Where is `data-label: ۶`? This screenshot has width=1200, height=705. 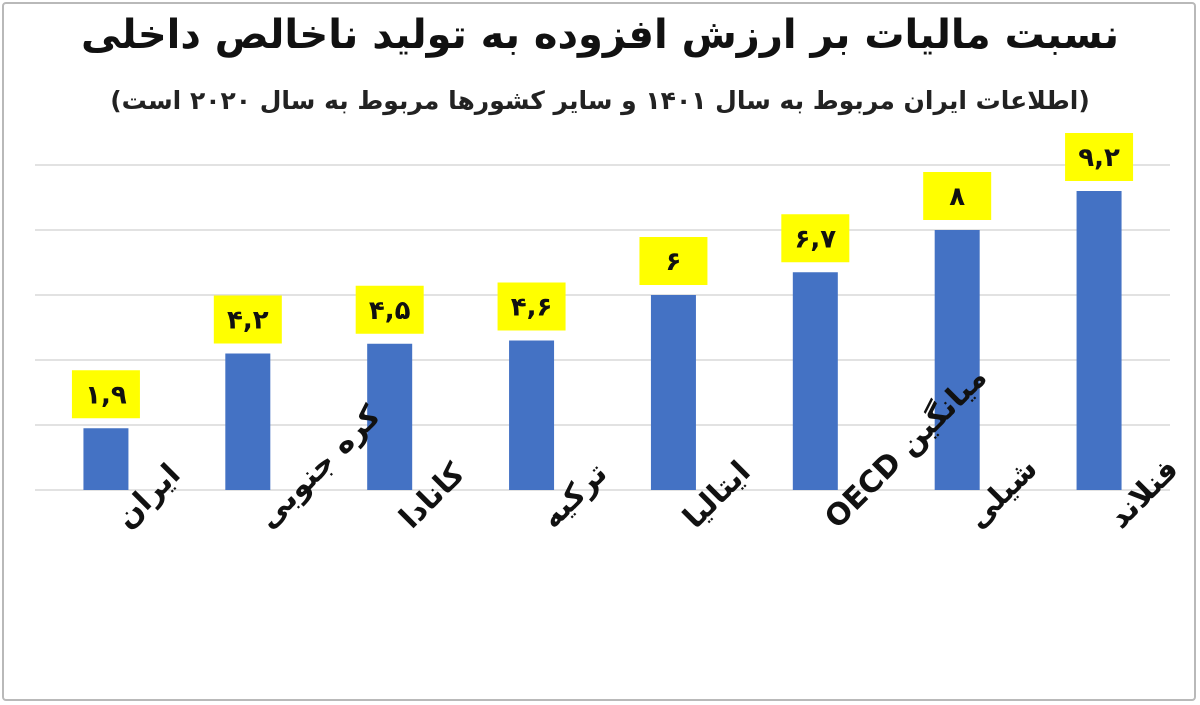 data-label: ۶ is located at coordinates (674, 262).